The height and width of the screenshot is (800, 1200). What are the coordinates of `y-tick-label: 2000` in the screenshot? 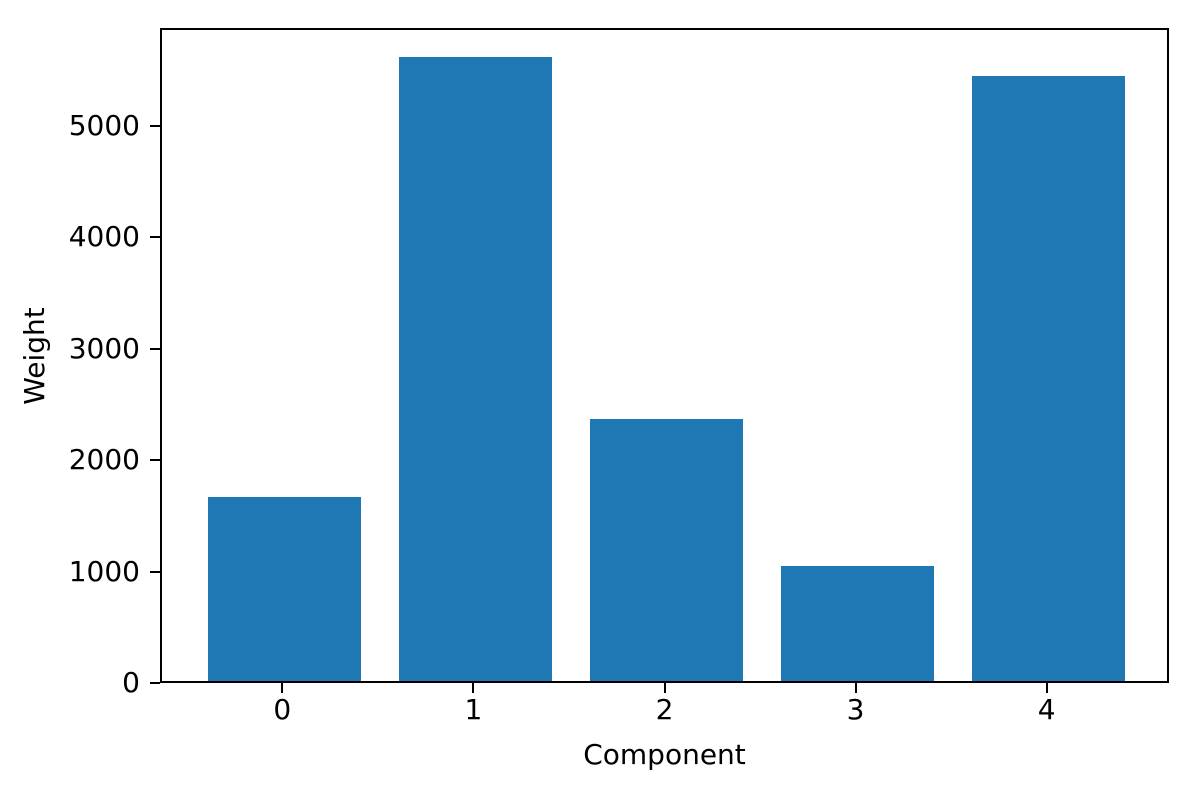 It's located at (104, 460).